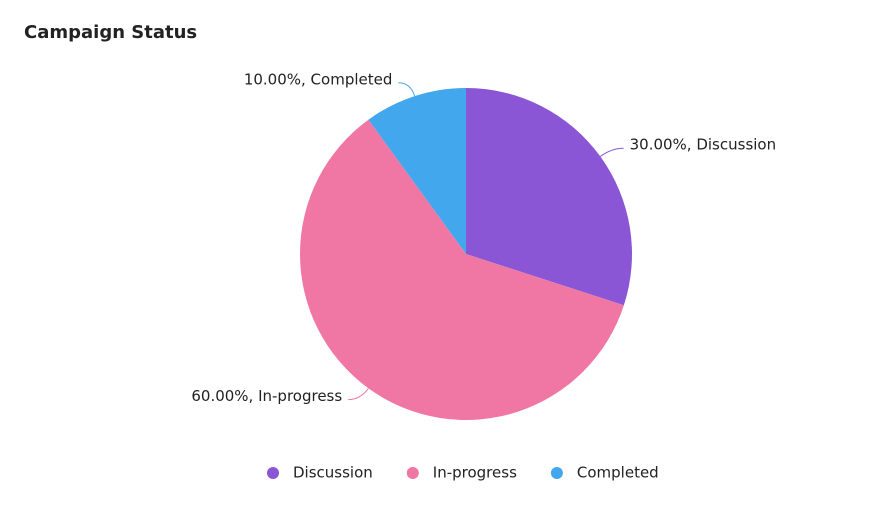 The image size is (884, 506). I want to click on chart-title: Campaign Status, so click(110, 32).